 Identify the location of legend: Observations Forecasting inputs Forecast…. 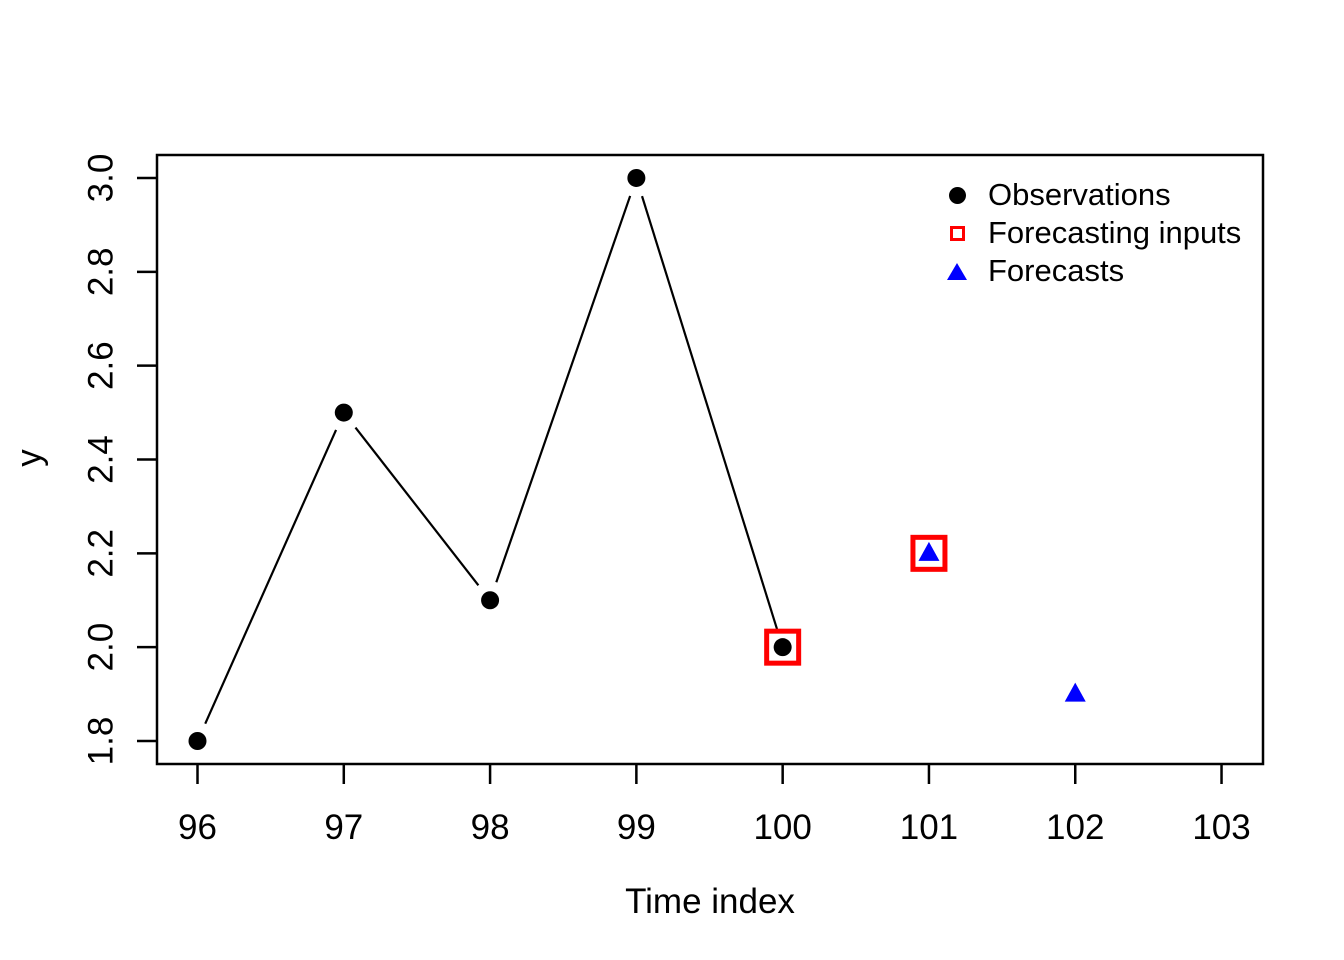
(1093, 233).